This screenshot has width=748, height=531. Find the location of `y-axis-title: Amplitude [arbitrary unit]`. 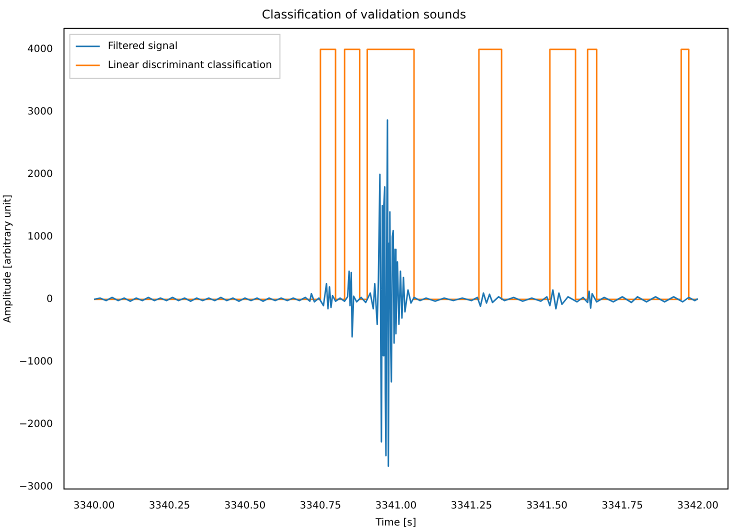

y-axis-title: Amplitude [arbitrary unit] is located at coordinates (8, 258).